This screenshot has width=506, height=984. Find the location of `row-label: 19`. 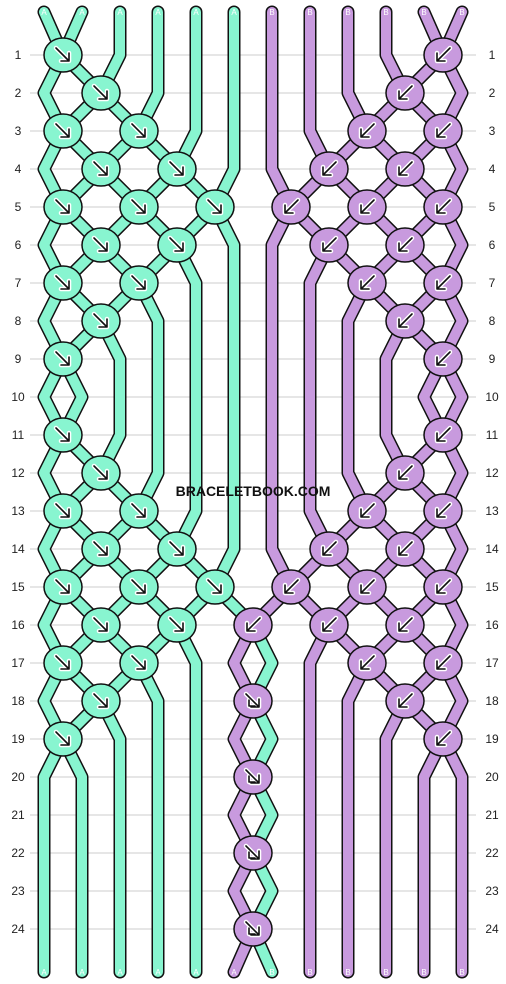

row-label: 19 is located at coordinates (18, 739).